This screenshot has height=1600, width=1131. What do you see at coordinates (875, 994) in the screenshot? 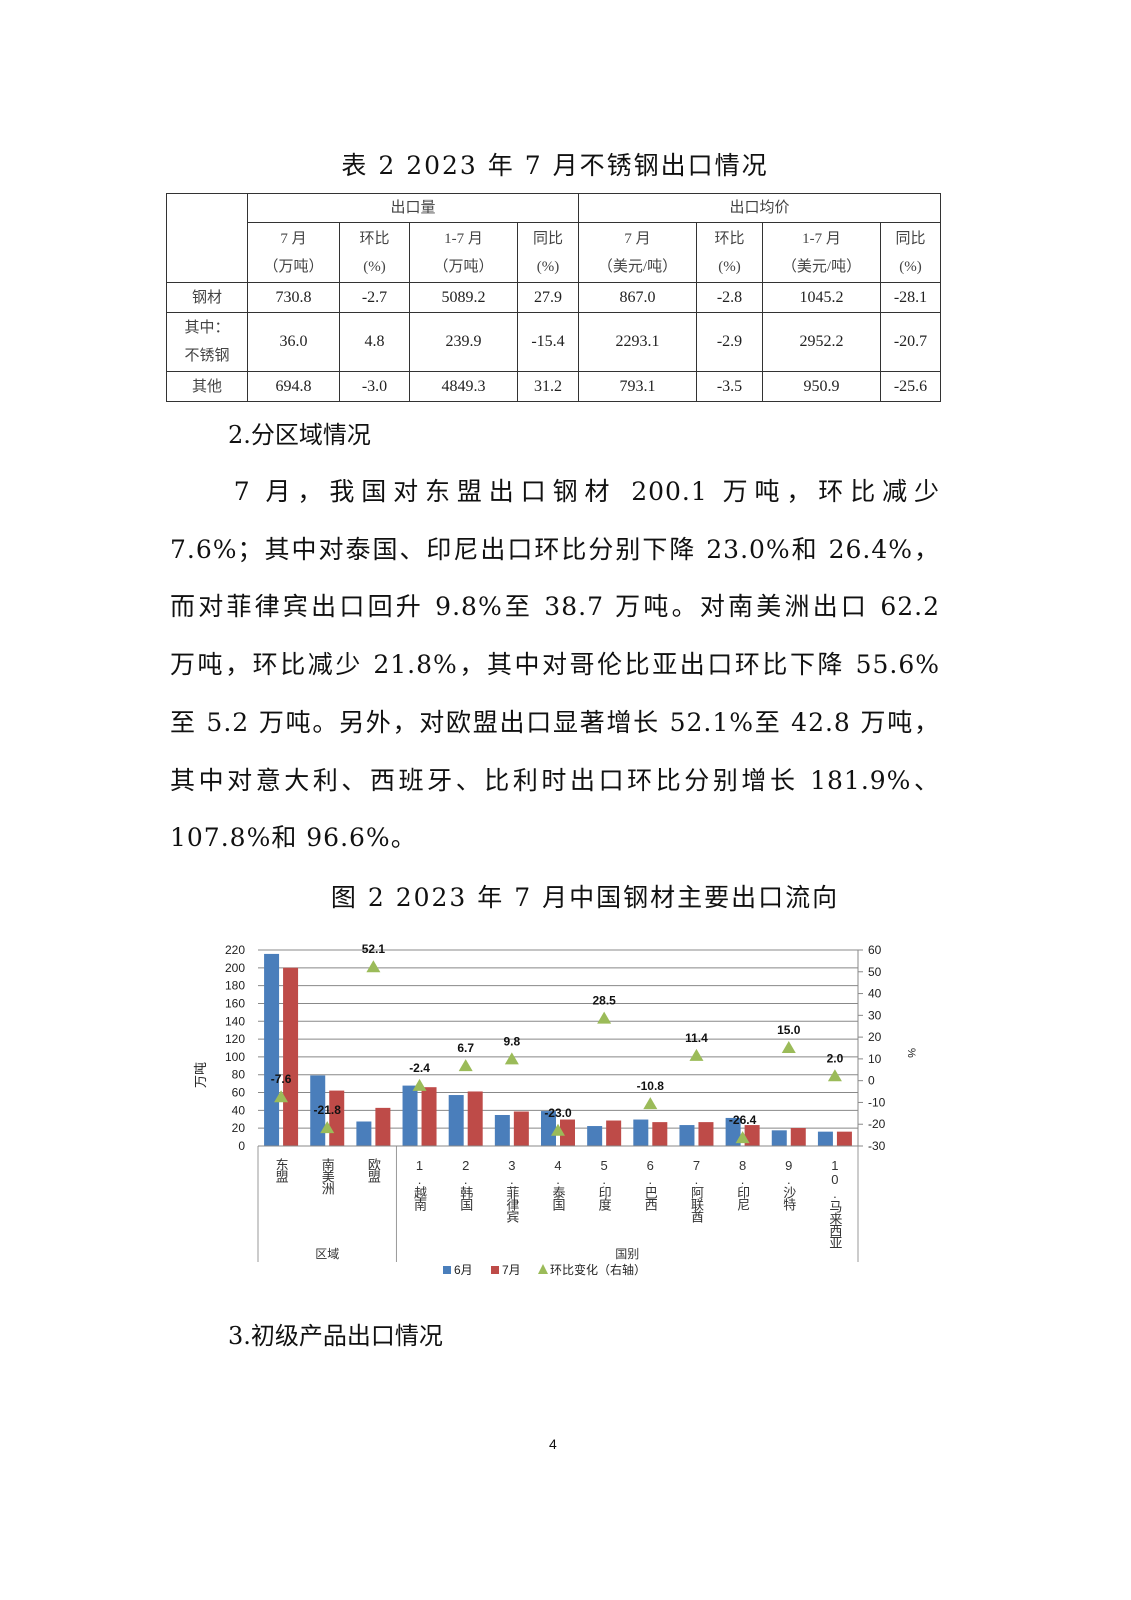
I see `y2-tick-label: 40` at bounding box center [875, 994].